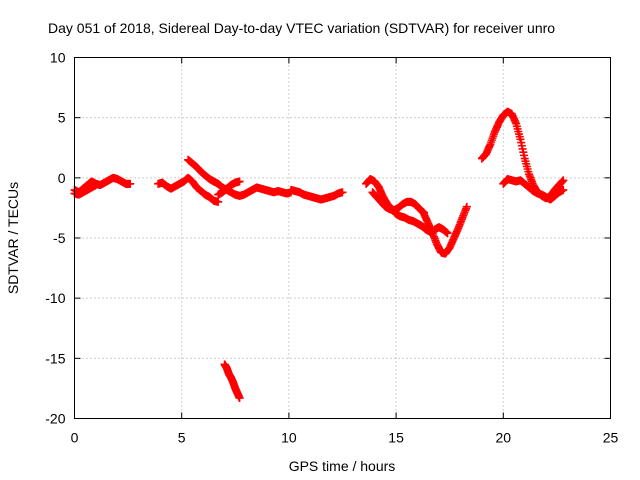  Describe the element at coordinates (504, 438) in the screenshot. I see `x-tick-label: 20` at that location.